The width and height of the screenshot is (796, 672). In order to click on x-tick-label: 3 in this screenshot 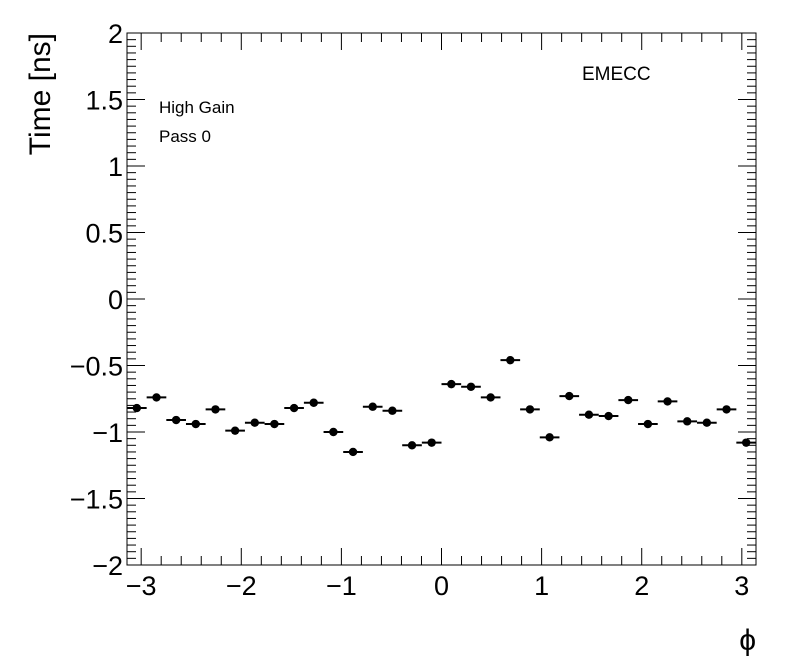, I will do `click(741, 586)`.